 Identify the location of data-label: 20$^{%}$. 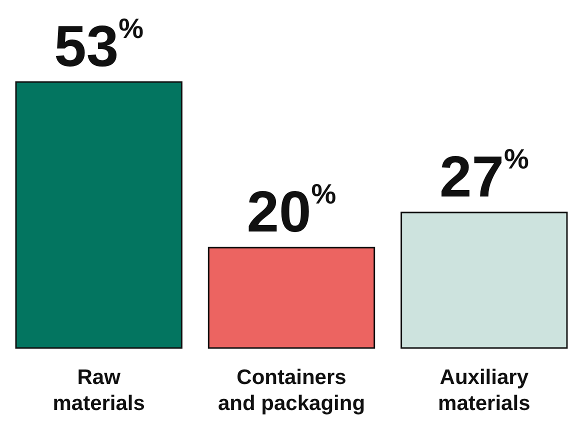
(291, 211).